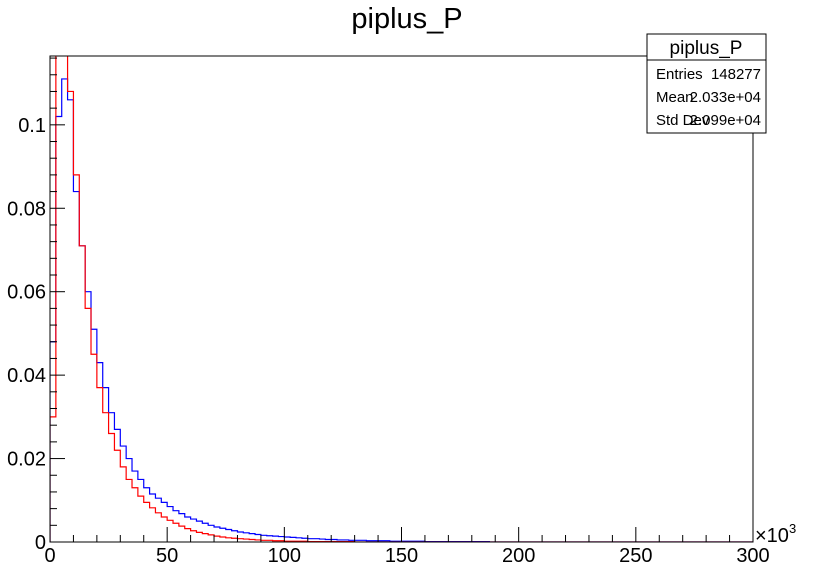  Describe the element at coordinates (675, 97) in the screenshot. I see `stats-mean-label: Mean` at that location.